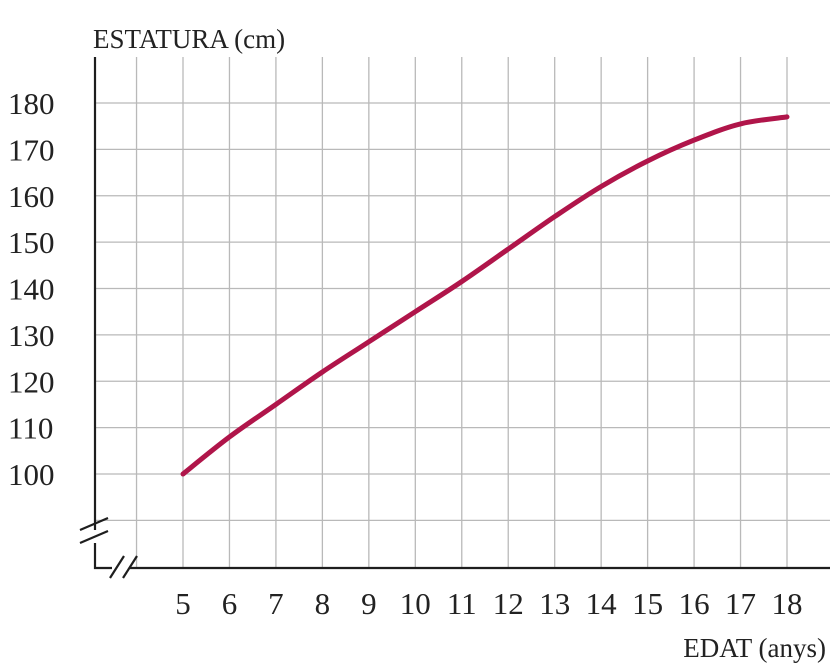 This screenshot has height=666, width=833. I want to click on y-tick-label: 120, so click(31, 381).